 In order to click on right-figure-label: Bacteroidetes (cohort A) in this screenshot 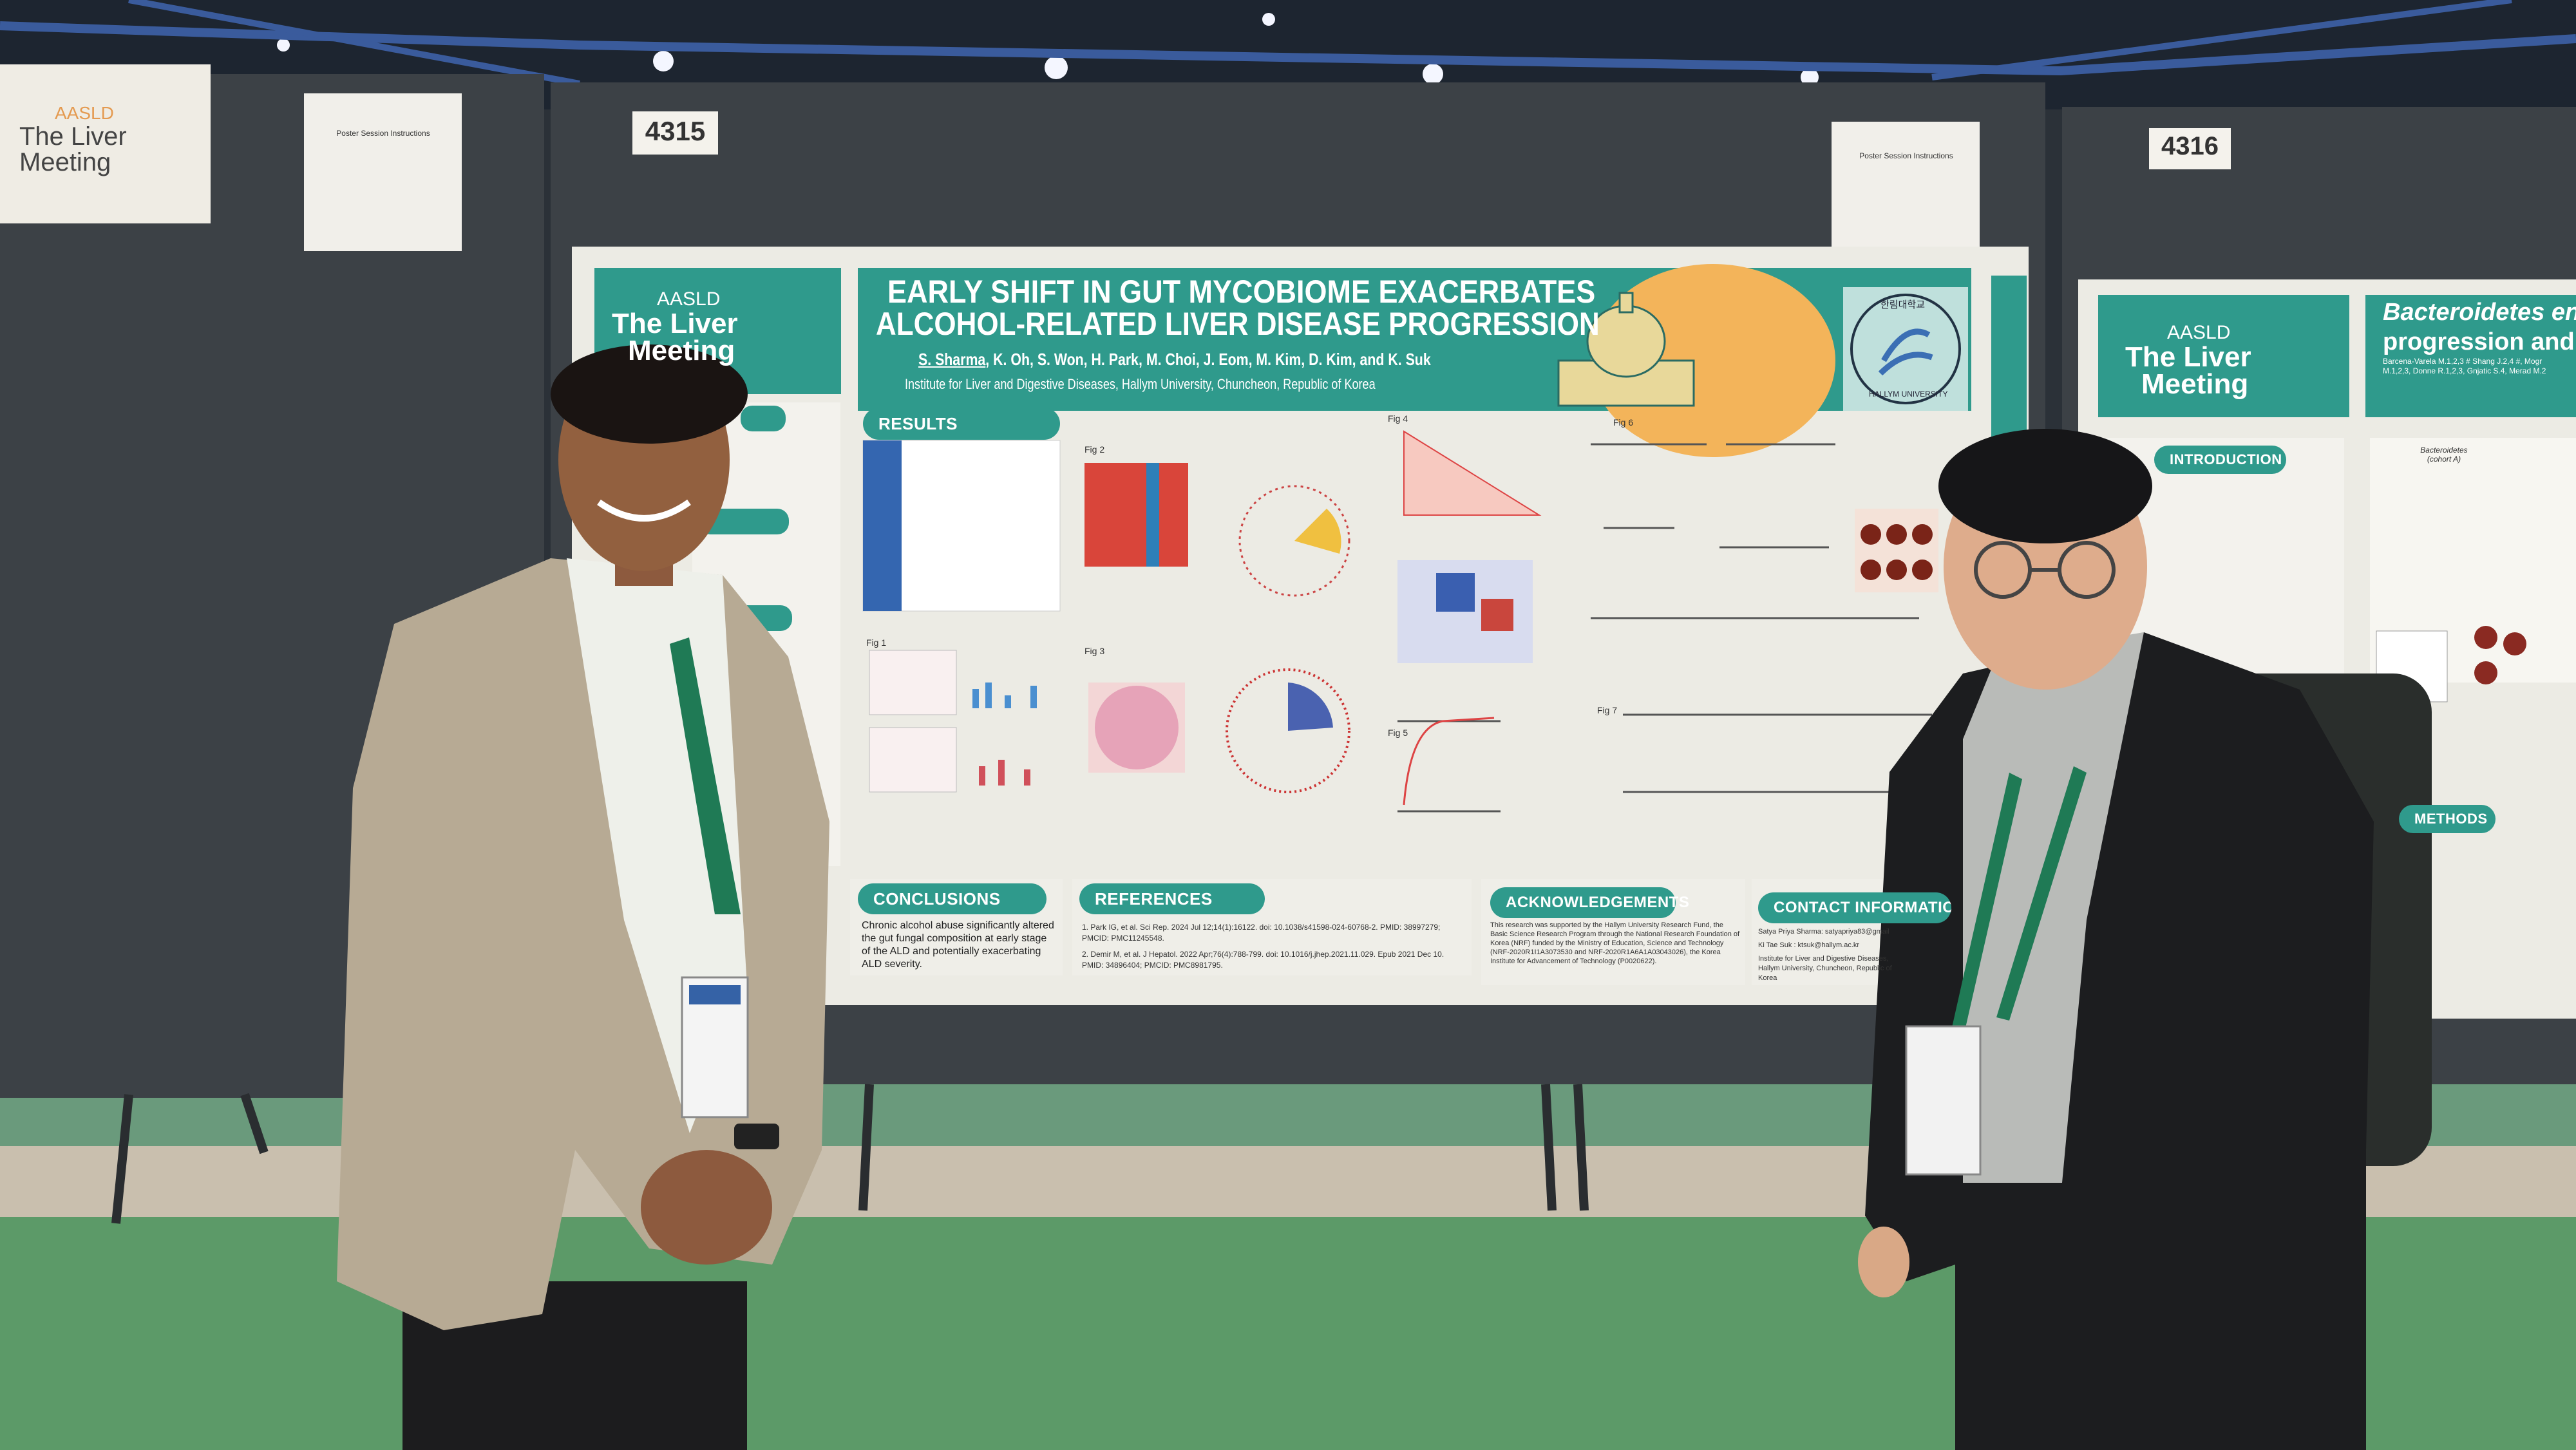, I will do `click(2444, 455)`.